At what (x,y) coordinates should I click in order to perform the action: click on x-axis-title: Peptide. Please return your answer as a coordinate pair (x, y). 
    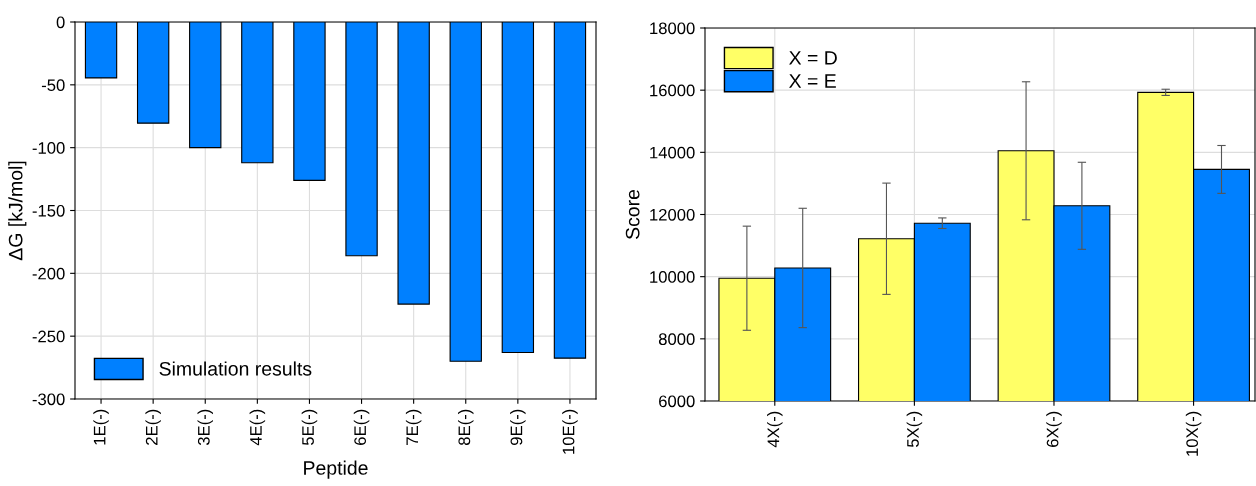
    Looking at the image, I should click on (336, 469).